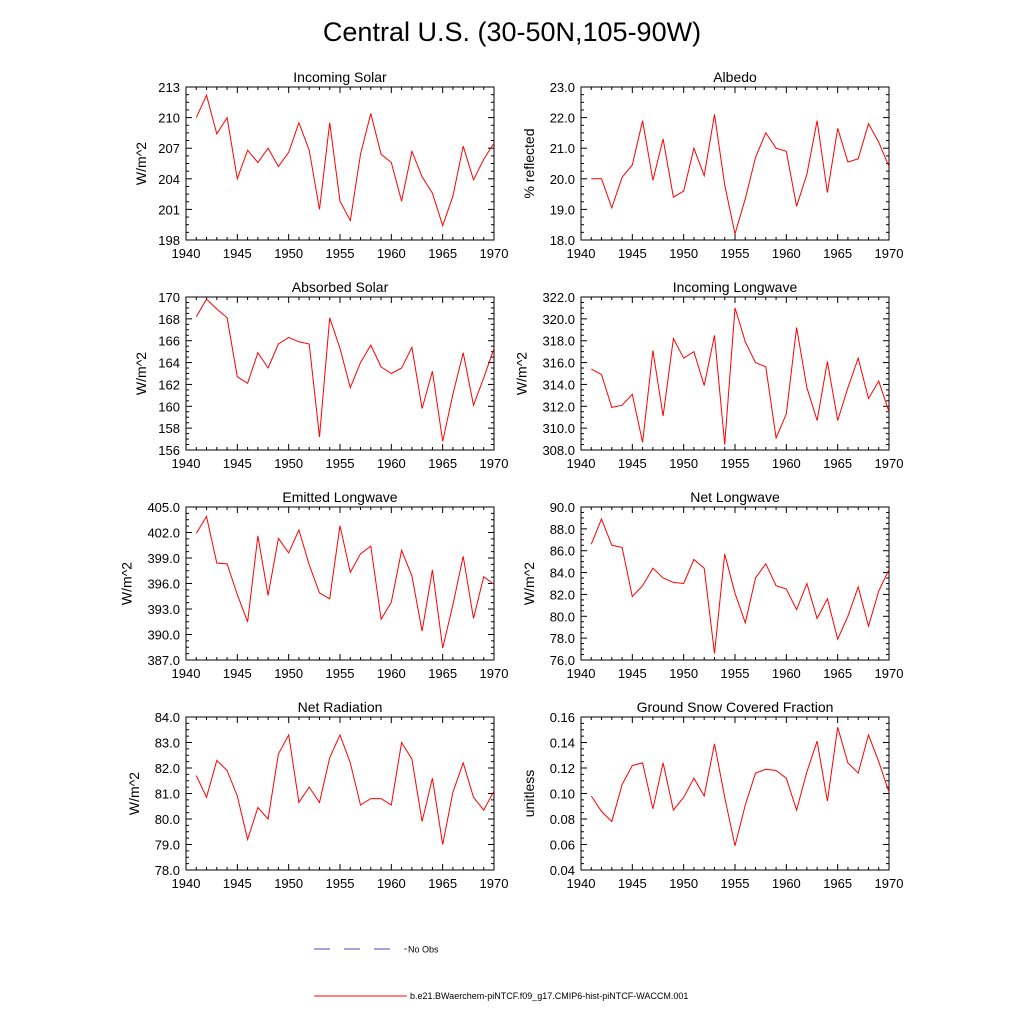 The height and width of the screenshot is (1024, 1024). I want to click on y-tick-label: 76.0, so click(562, 660).